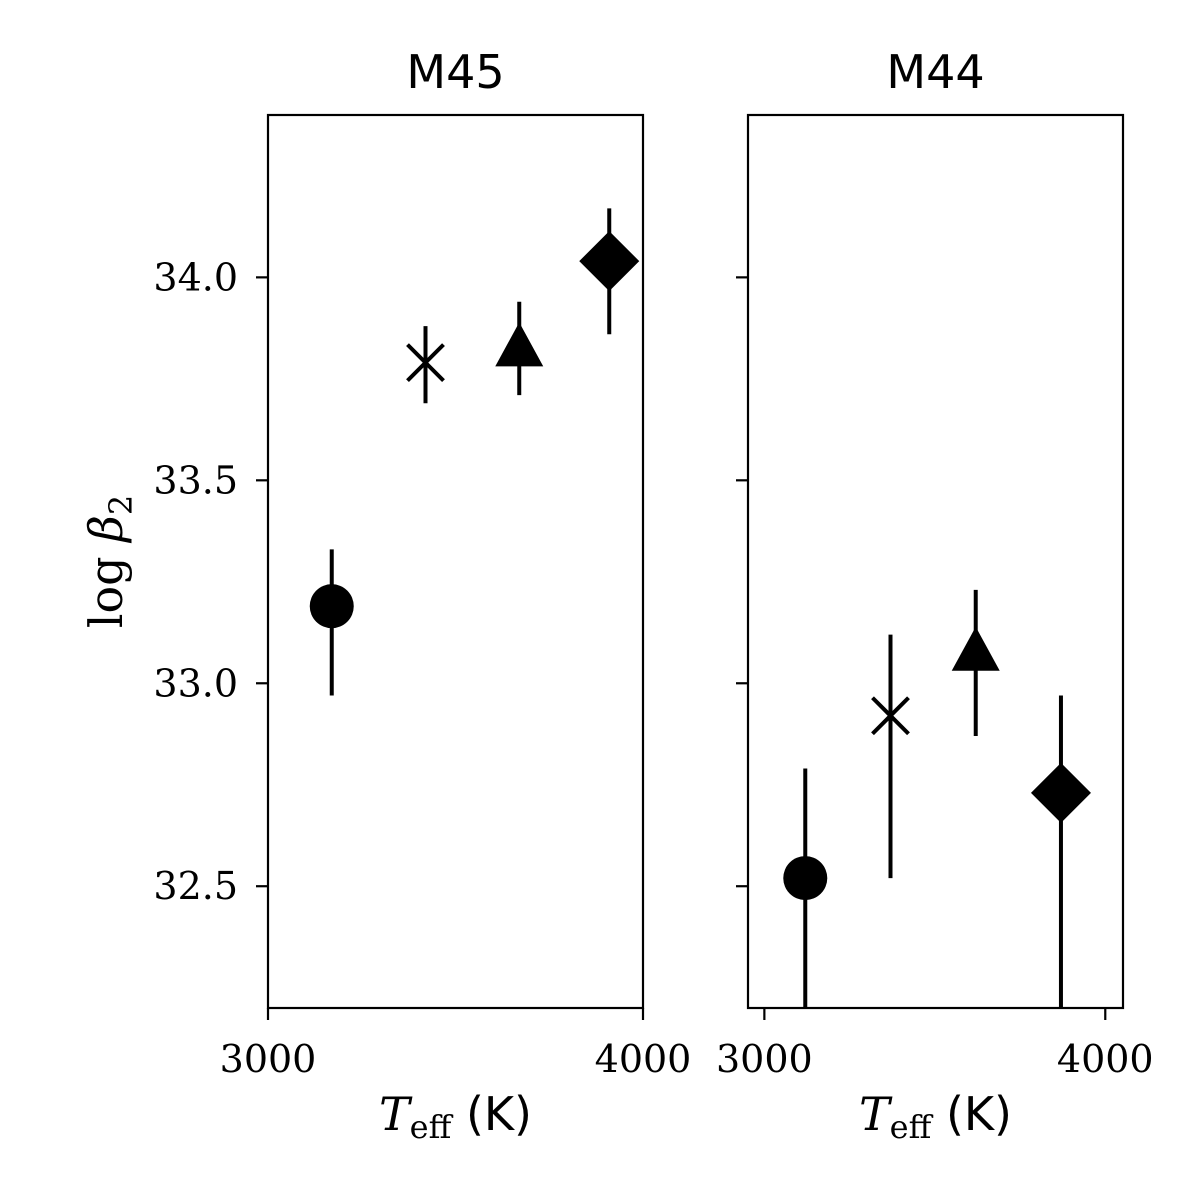 This screenshot has height=1200, width=1200. Describe the element at coordinates (455, 72) in the screenshot. I see `panel-title: M45` at that location.